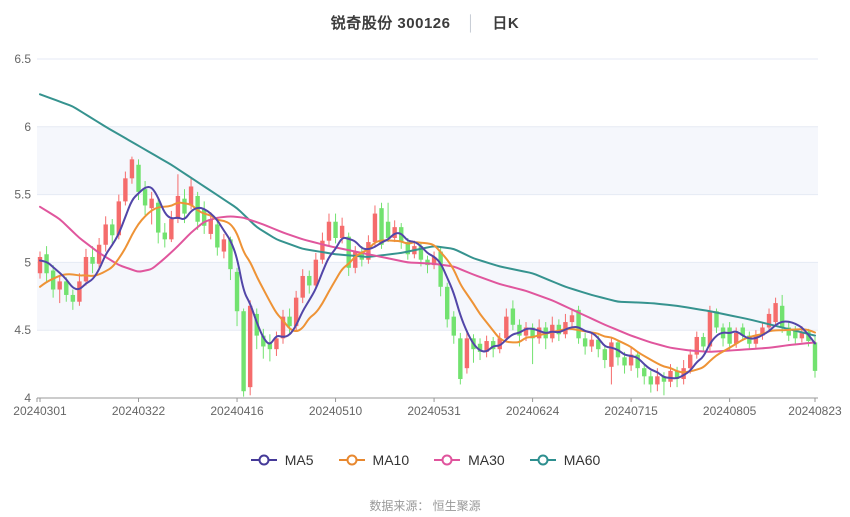 The height and width of the screenshot is (517, 850). Describe the element at coordinates (506, 23) in the screenshot. I see `period-label: 日K` at that location.